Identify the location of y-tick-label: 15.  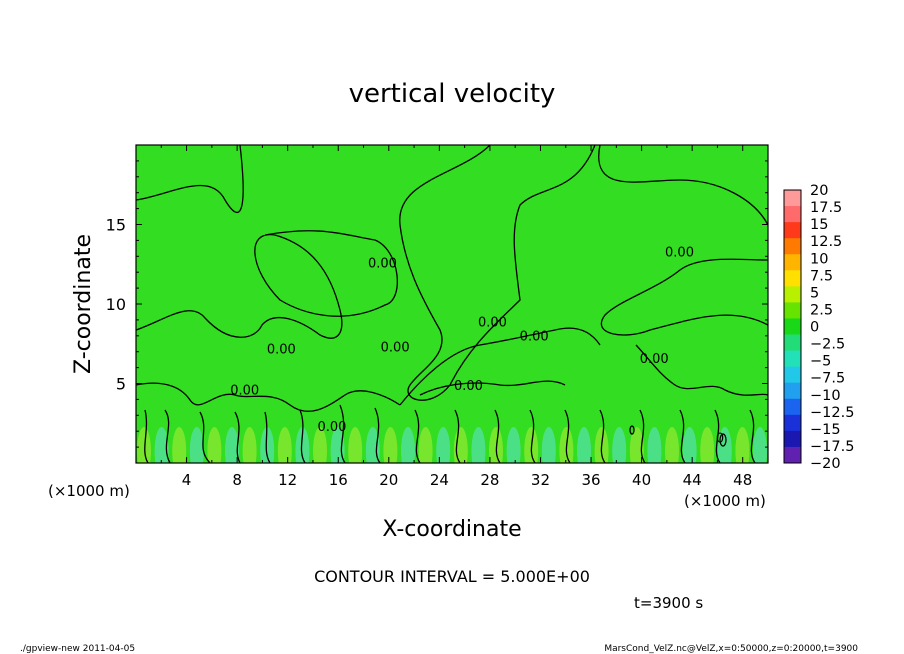
(116, 225).